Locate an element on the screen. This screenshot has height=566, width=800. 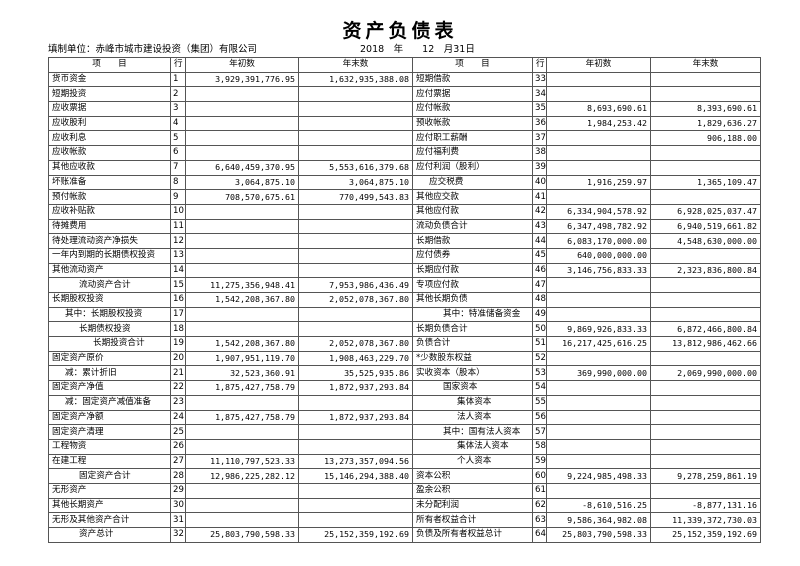
table-cell: 35,525,935.86 is located at coordinates (355, 373).